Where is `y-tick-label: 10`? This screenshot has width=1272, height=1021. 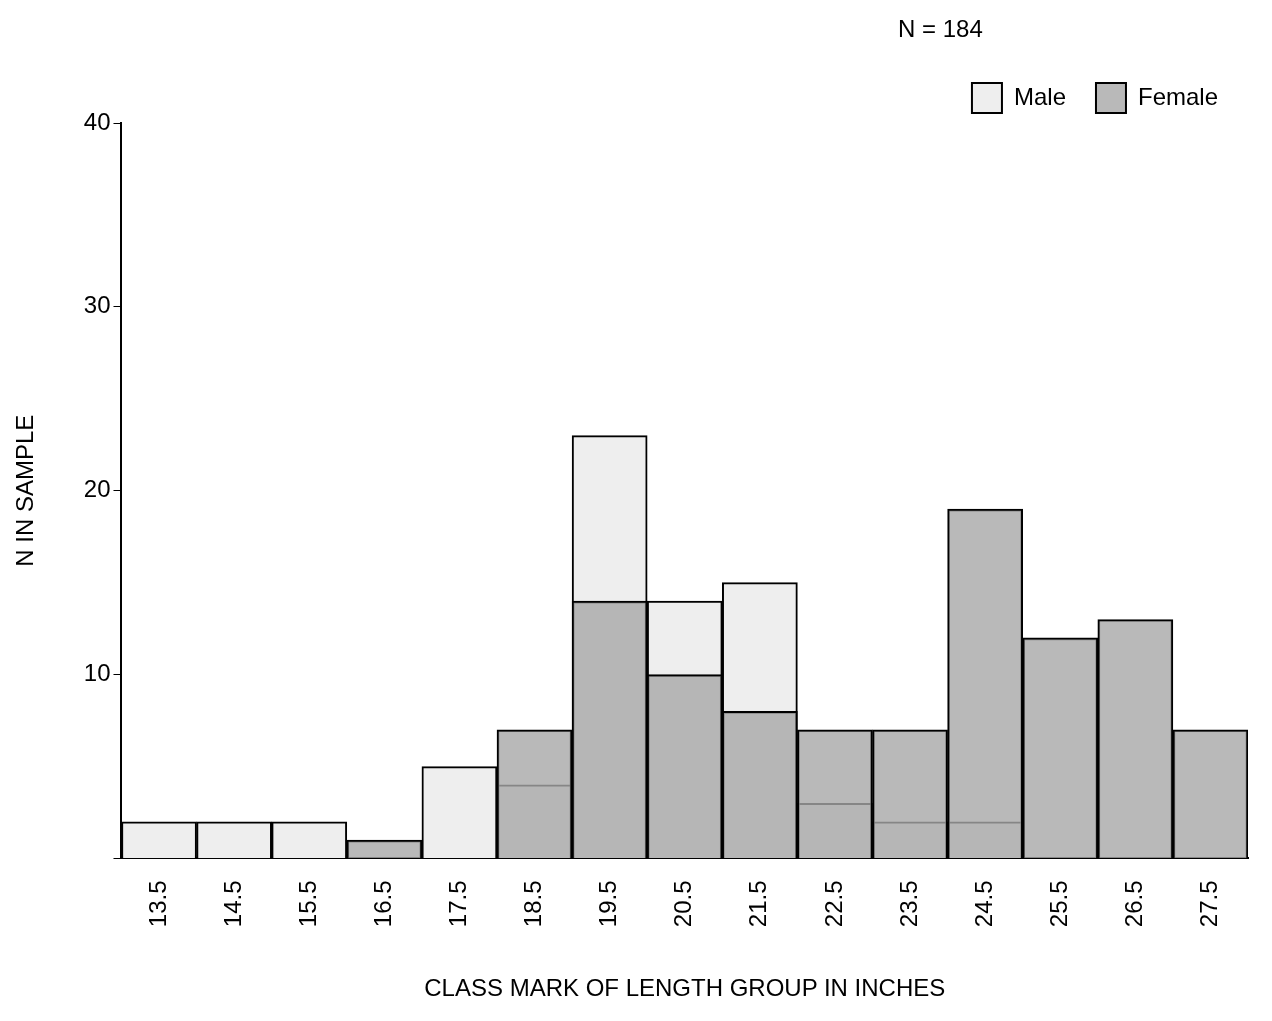 y-tick-label: 10 is located at coordinates (97, 673).